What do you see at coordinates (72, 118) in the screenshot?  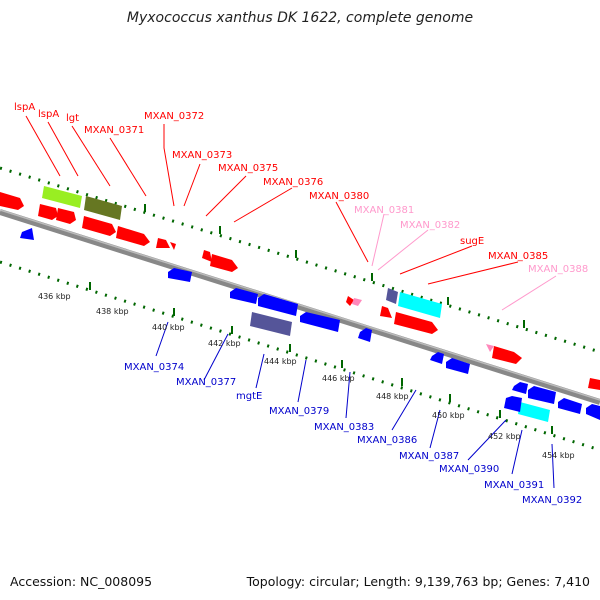 I see `gene-label-forward: lgt` at bounding box center [72, 118].